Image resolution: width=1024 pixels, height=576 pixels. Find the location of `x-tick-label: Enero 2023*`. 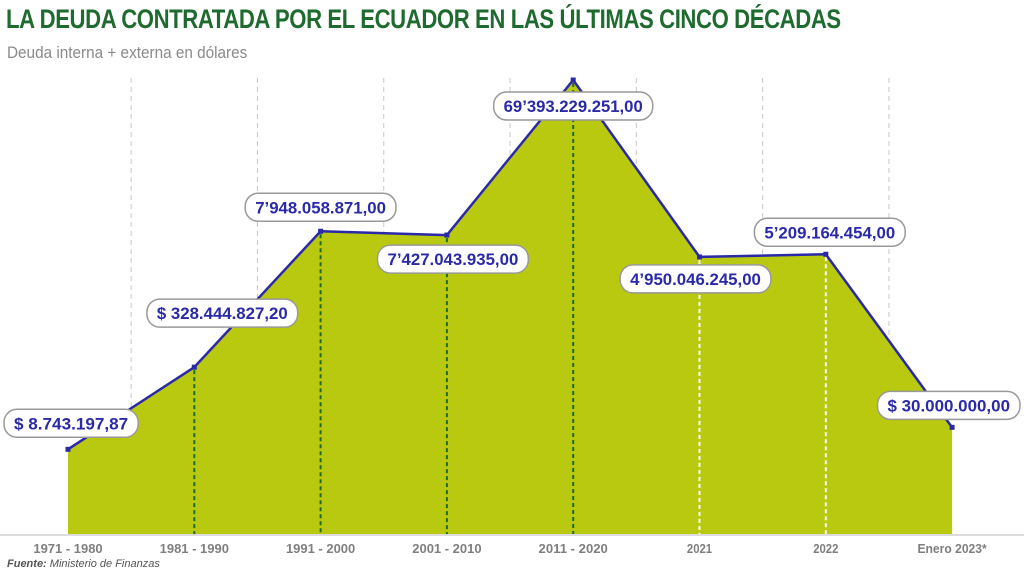

x-tick-label: Enero 2023* is located at coordinates (952, 548).